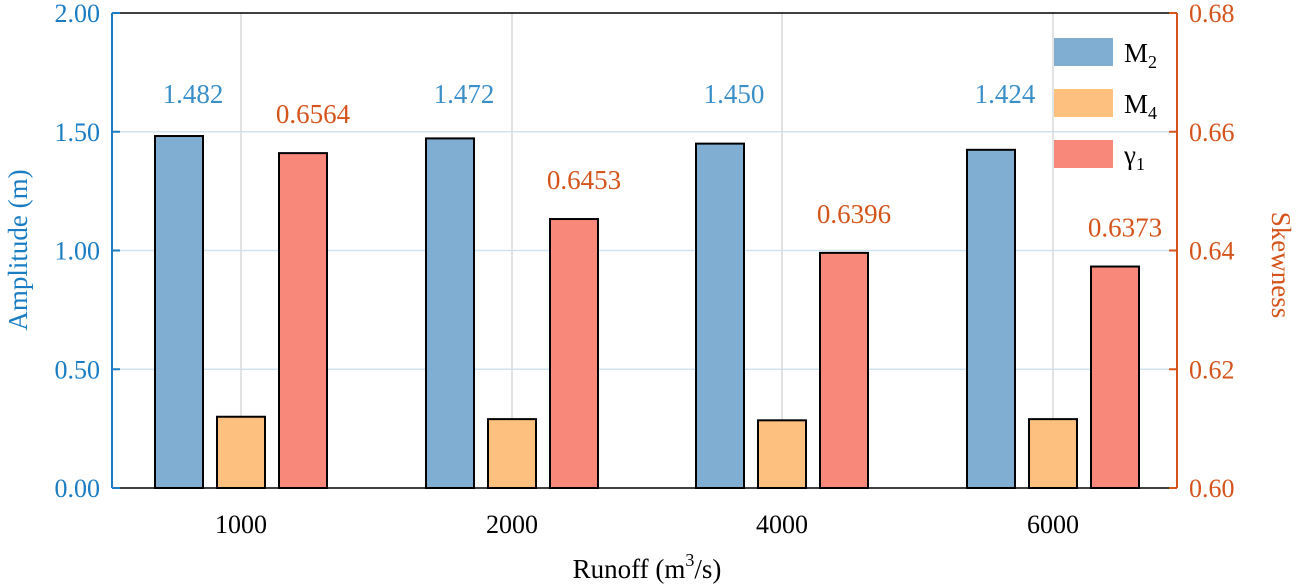 This screenshot has width=1299, height=588. Describe the element at coordinates (1212, 14) in the screenshot. I see `tick-label-right: 0.68` at that location.